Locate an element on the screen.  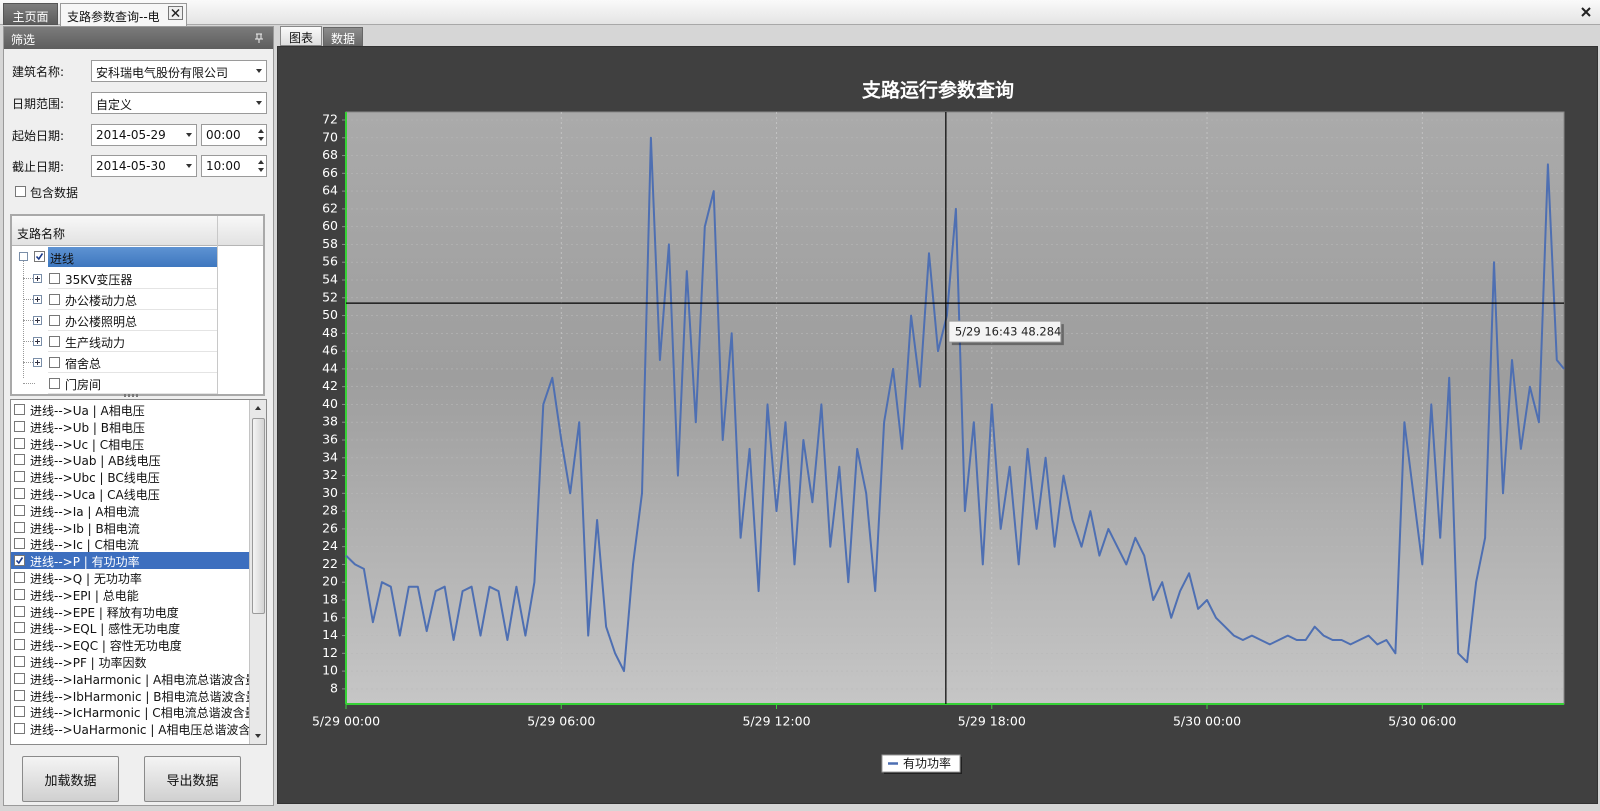
spin-up is located at coordinates (261, 162).